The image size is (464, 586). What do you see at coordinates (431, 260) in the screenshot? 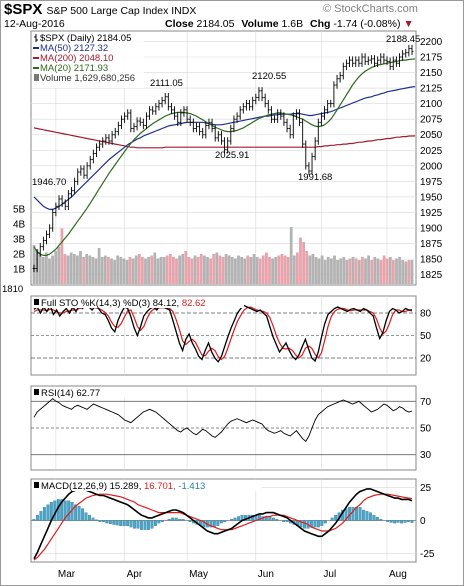
I see `price-tick-label: 1850` at bounding box center [431, 260].